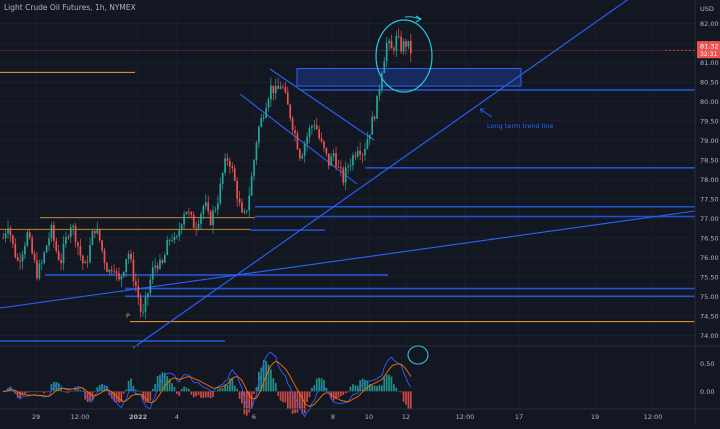  Describe the element at coordinates (70, 7) in the screenshot. I see `chart-header: Light Crude Oil Futures, 1h, NYMEX` at that location.